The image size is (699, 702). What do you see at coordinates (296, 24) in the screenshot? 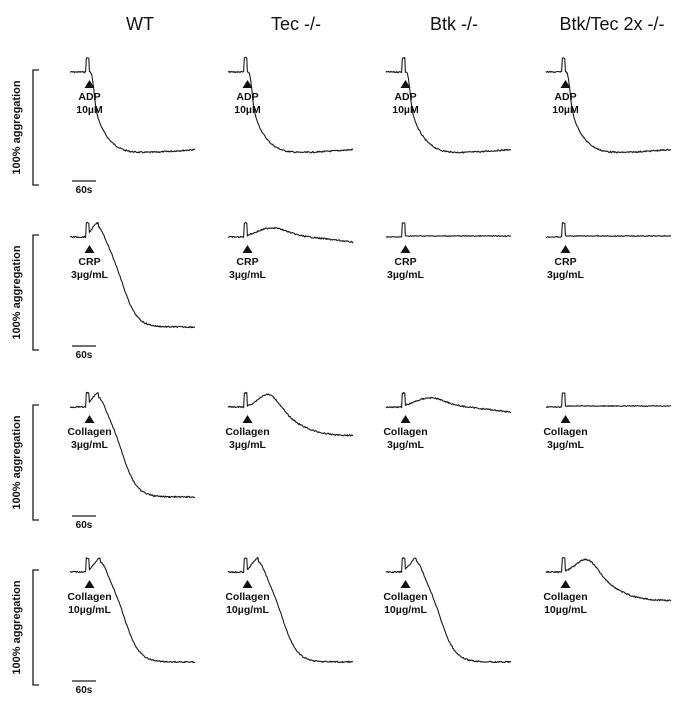
I see `column-header: Tec -/-` at bounding box center [296, 24].